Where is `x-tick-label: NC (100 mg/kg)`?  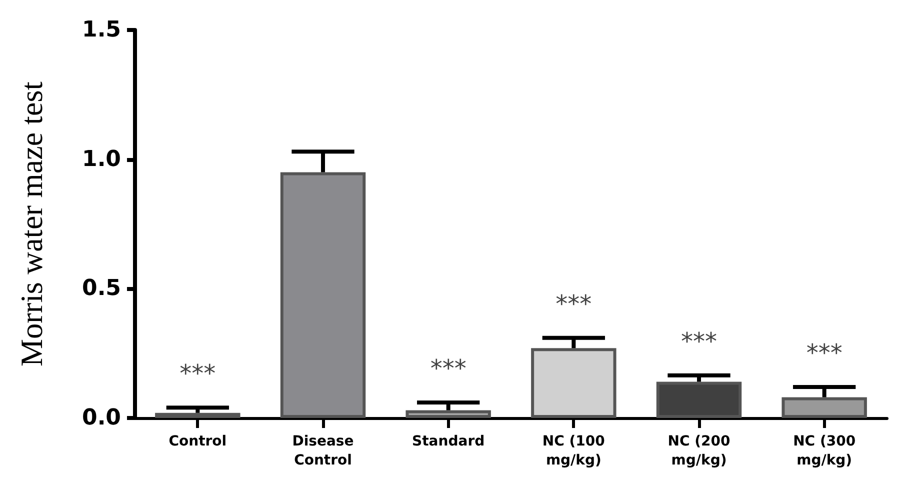
x-tick-label: NC (100 mg/kg) is located at coordinates (574, 451).